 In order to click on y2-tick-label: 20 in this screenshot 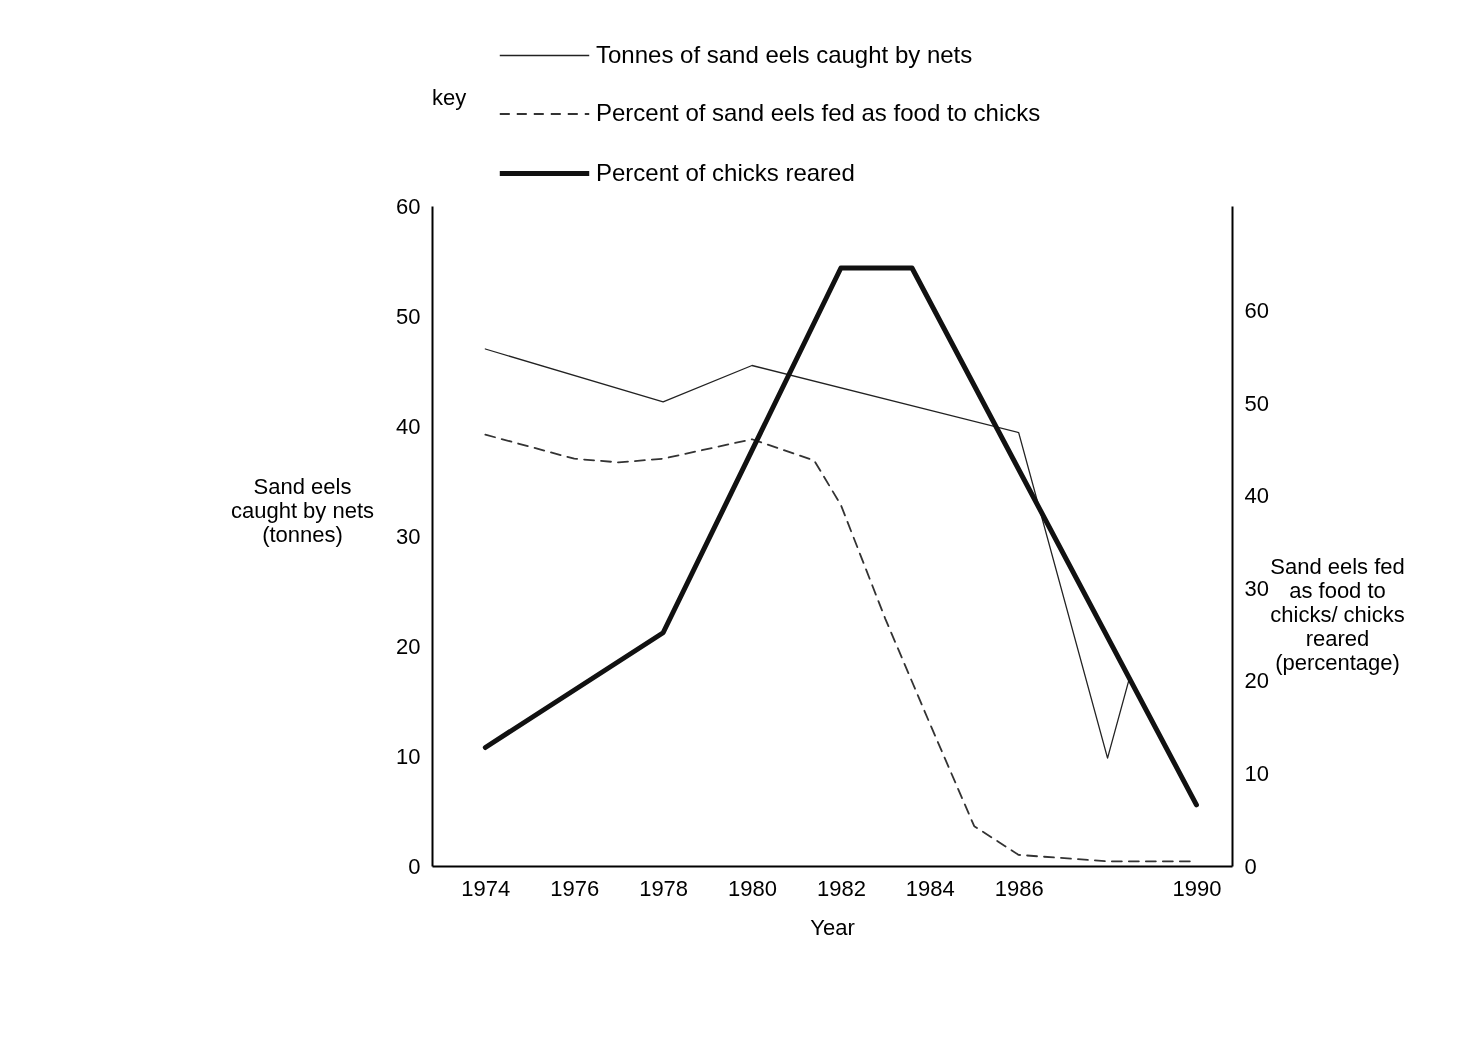, I will do `click(1256, 681)`.